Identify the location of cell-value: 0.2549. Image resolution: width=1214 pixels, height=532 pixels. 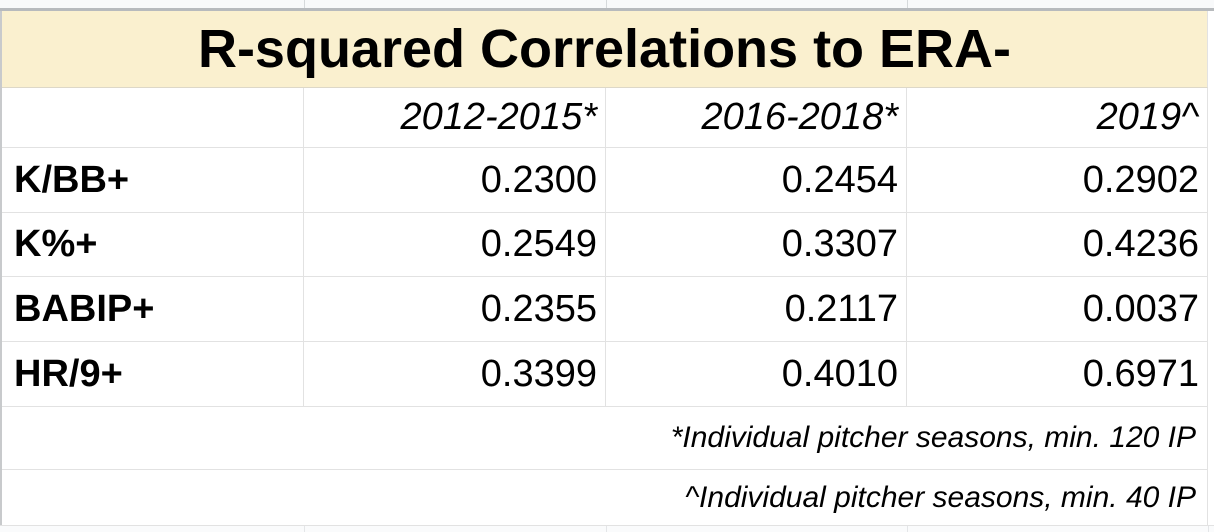
(538, 244).